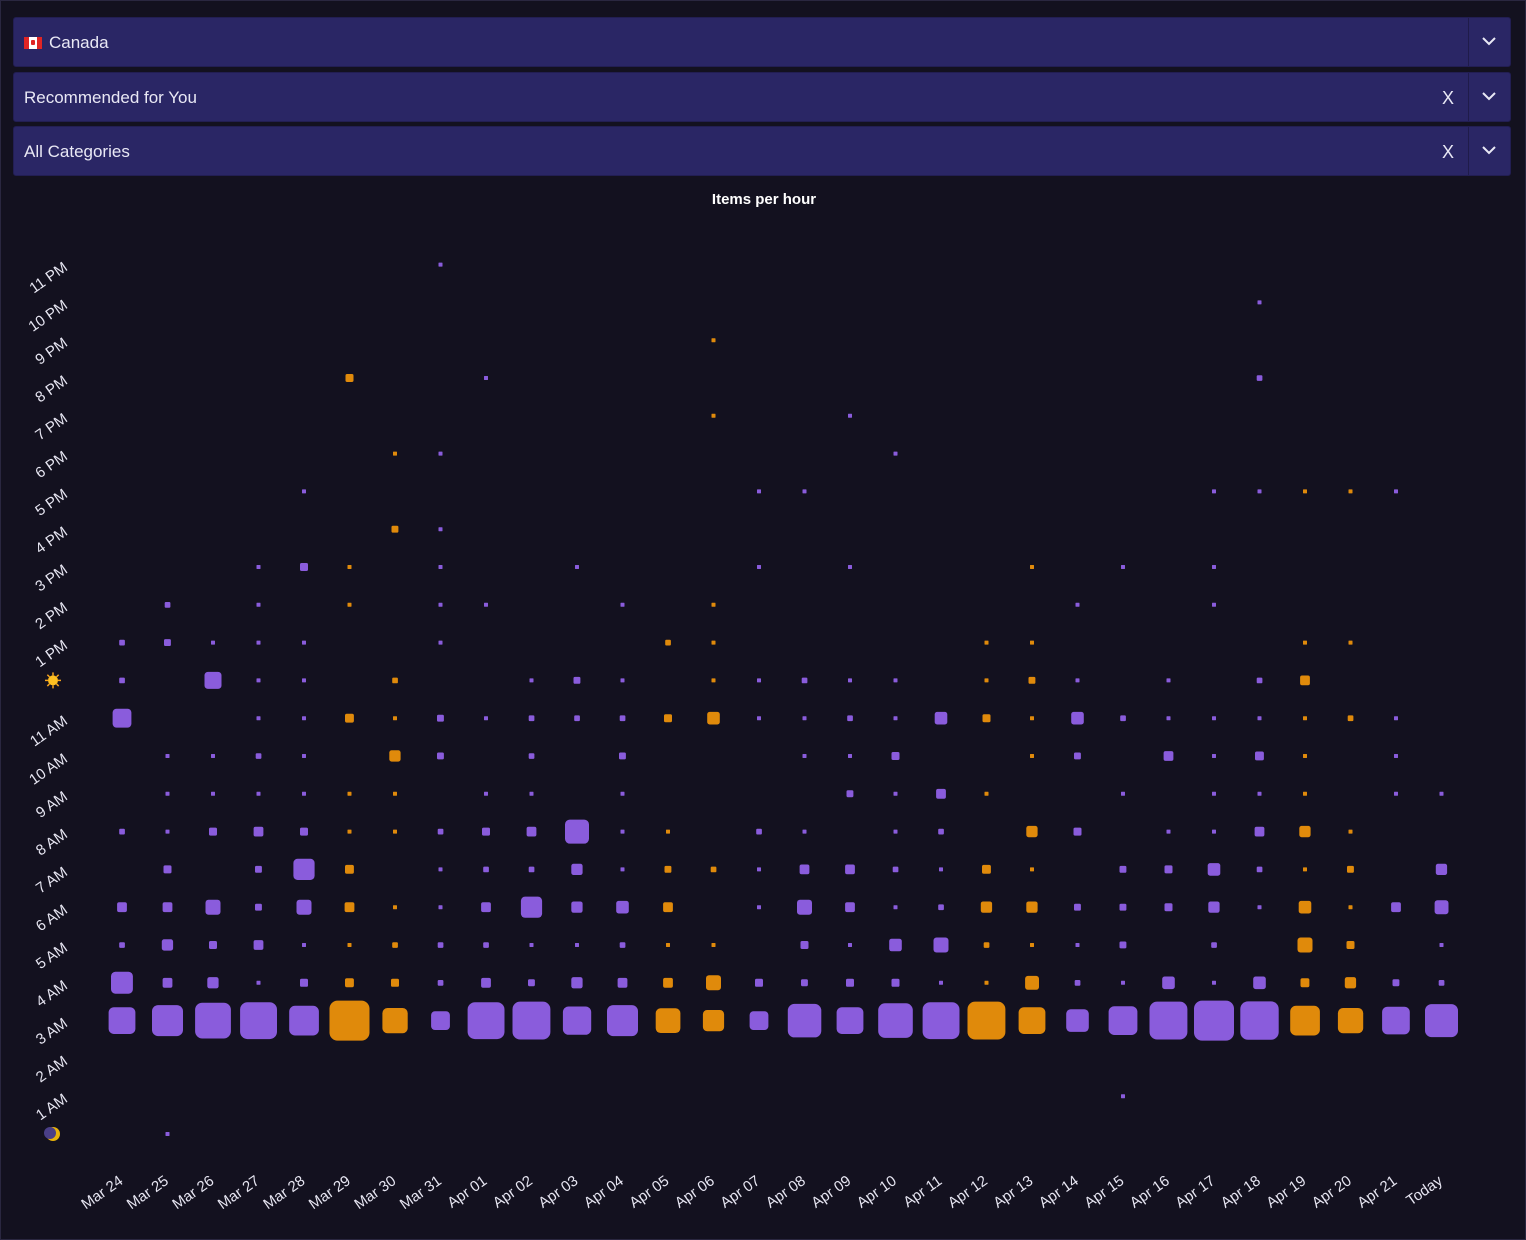 Image resolution: width=1526 pixels, height=1240 pixels. What do you see at coordinates (577, 680) in the screenshot?
I see `marker-apr-03-noon` at bounding box center [577, 680].